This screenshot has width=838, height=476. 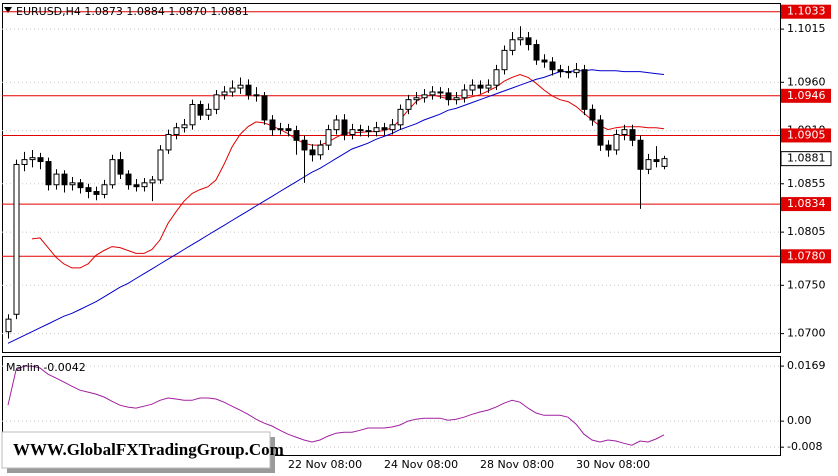 I want to click on x-tick-label: 22 Nov 08:00, so click(x=325, y=464).